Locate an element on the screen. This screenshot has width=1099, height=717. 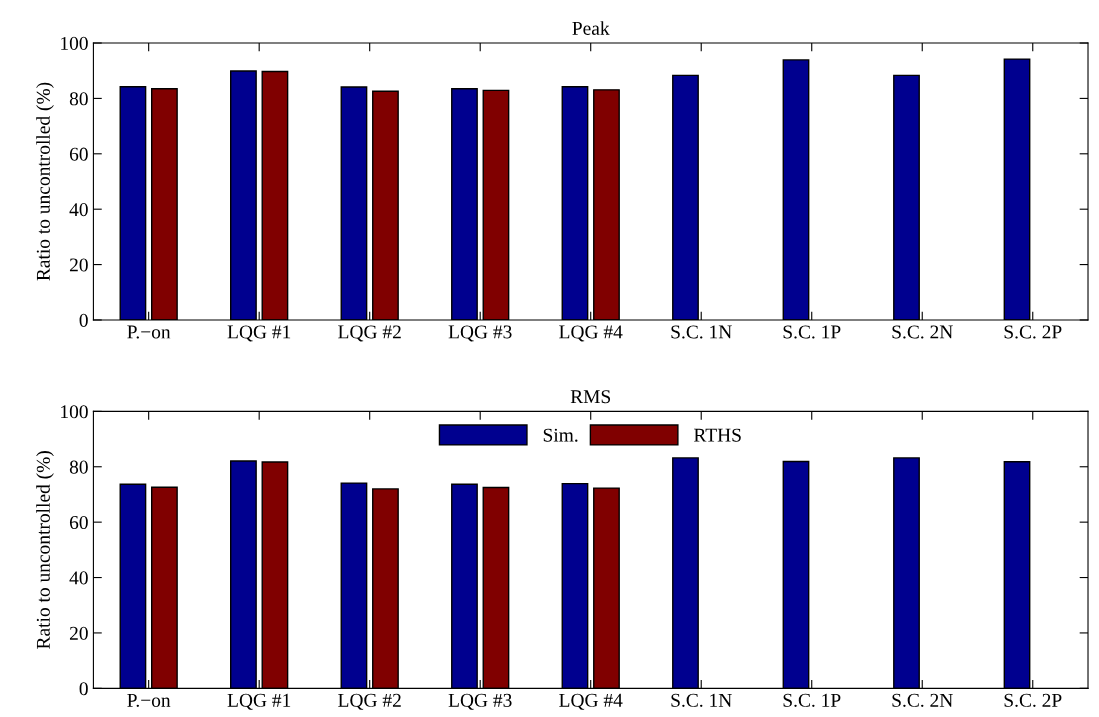
legend-label: RTHS is located at coordinates (717, 435).